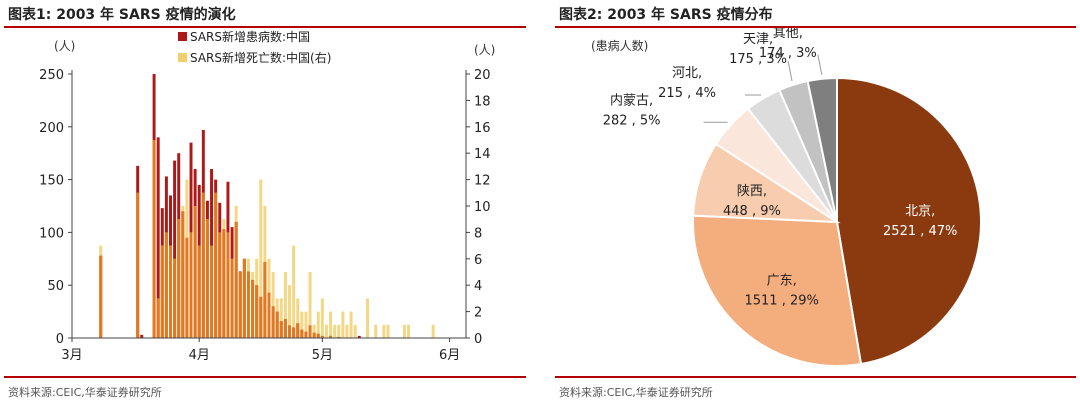  What do you see at coordinates (478, 260) in the screenshot?
I see `y-right-tick-label: 6` at bounding box center [478, 260].